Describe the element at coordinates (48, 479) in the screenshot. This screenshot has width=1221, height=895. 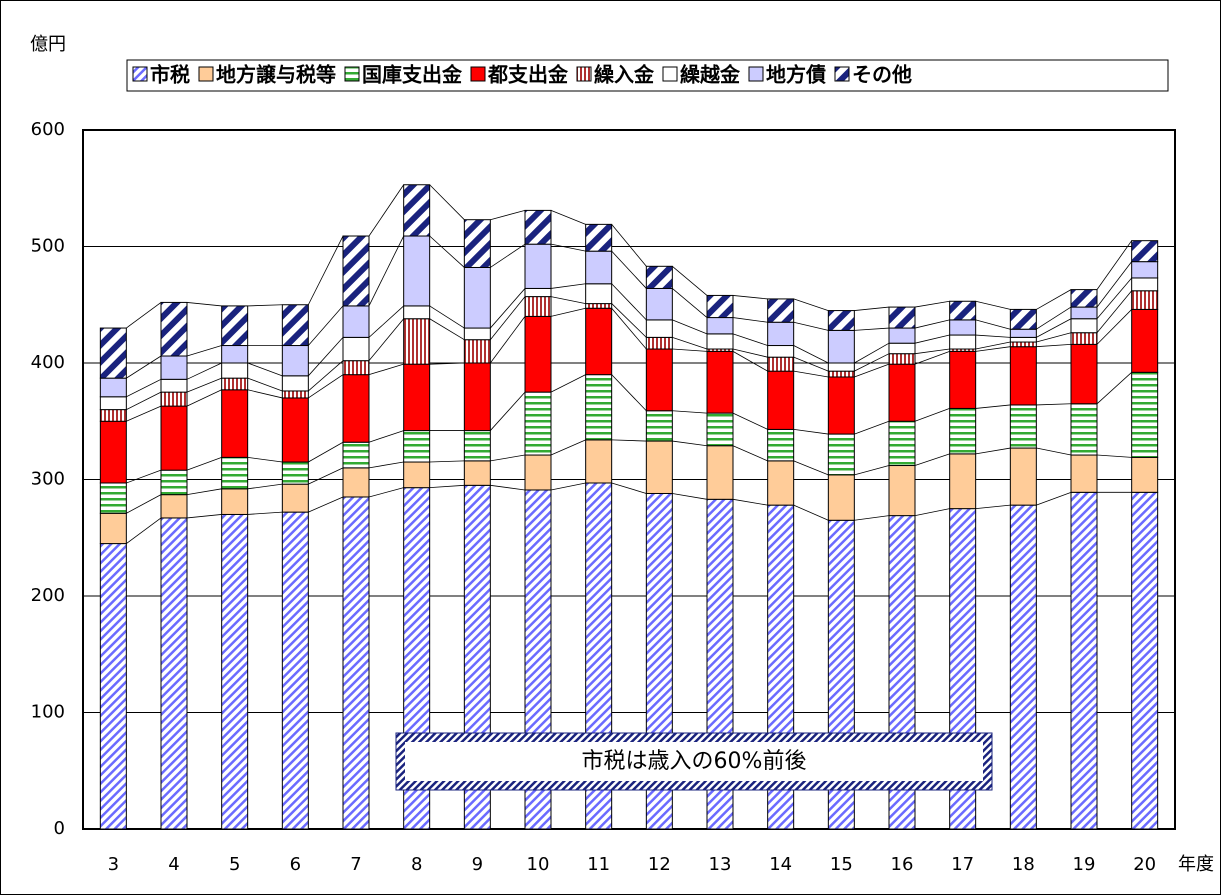
I see `y-tick-label: 300` at that location.